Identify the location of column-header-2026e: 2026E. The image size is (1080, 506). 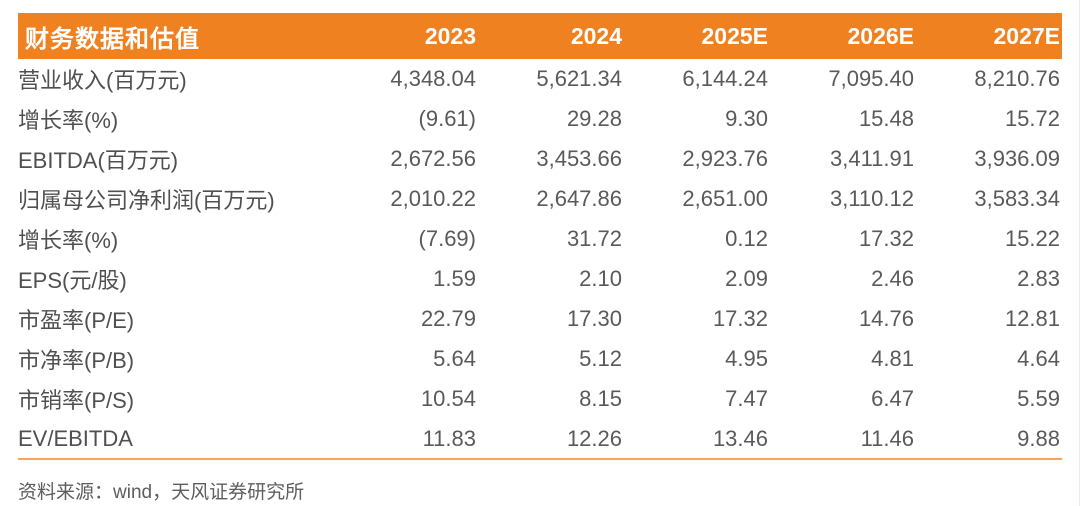
(880, 35).